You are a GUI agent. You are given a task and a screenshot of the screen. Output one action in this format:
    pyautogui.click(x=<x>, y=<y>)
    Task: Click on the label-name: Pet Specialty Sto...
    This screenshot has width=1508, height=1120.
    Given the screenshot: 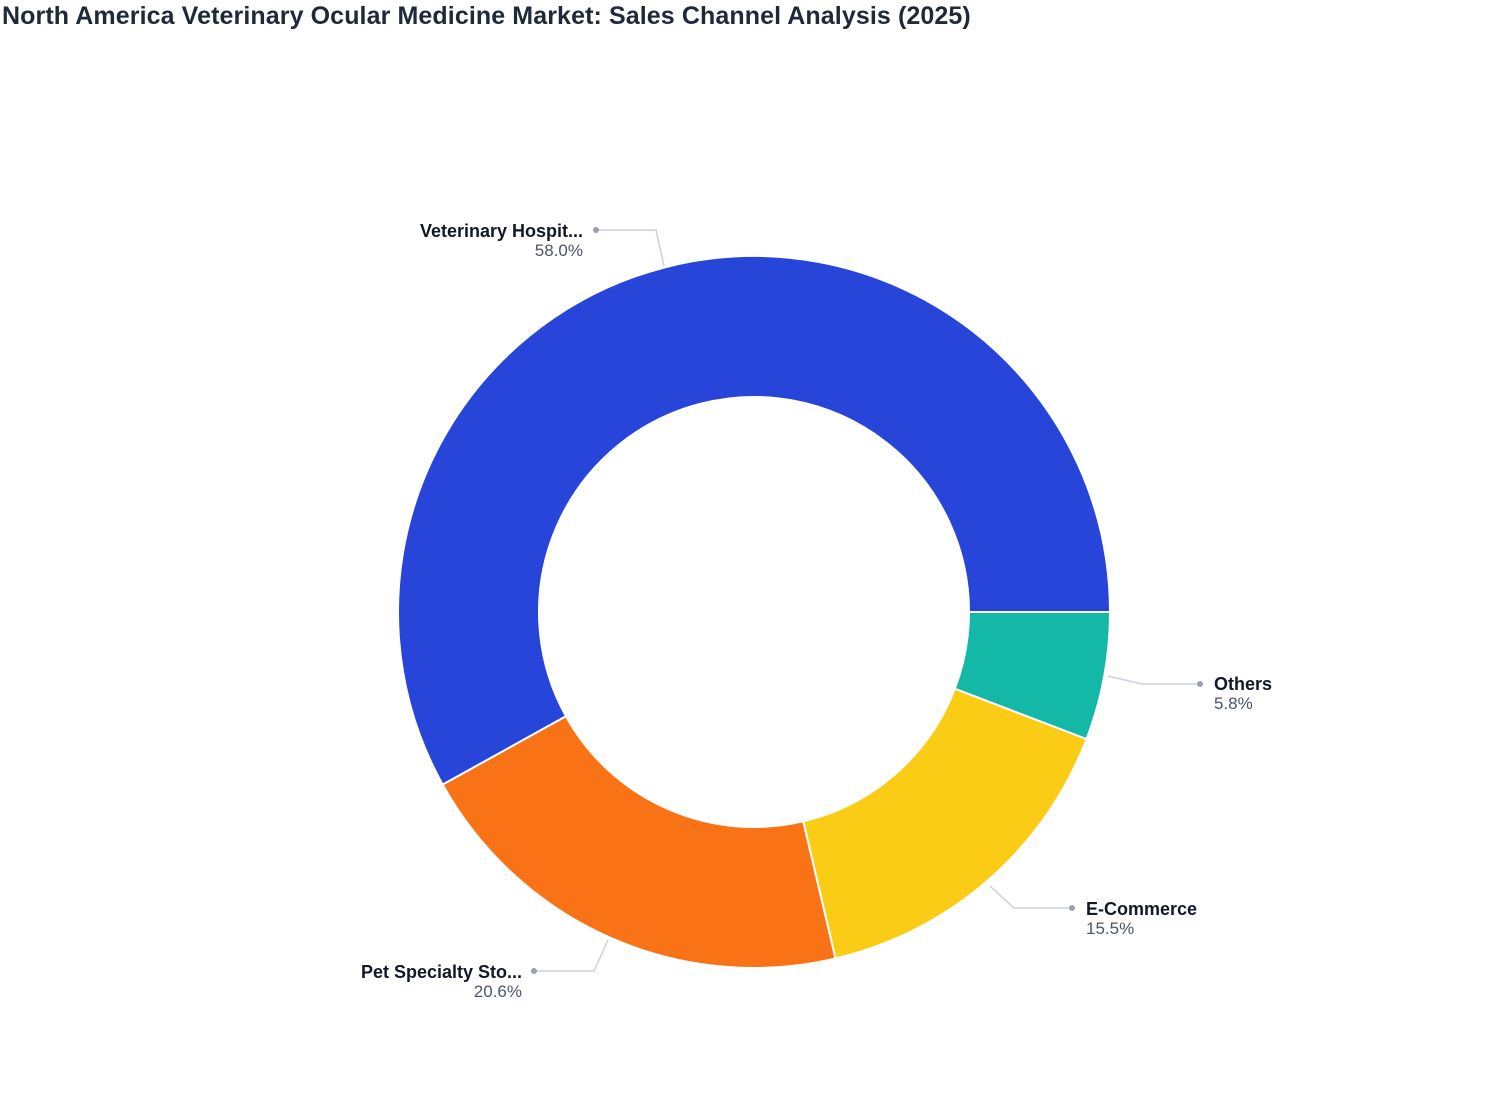 What is the action you would take?
    pyautogui.click(x=441, y=972)
    